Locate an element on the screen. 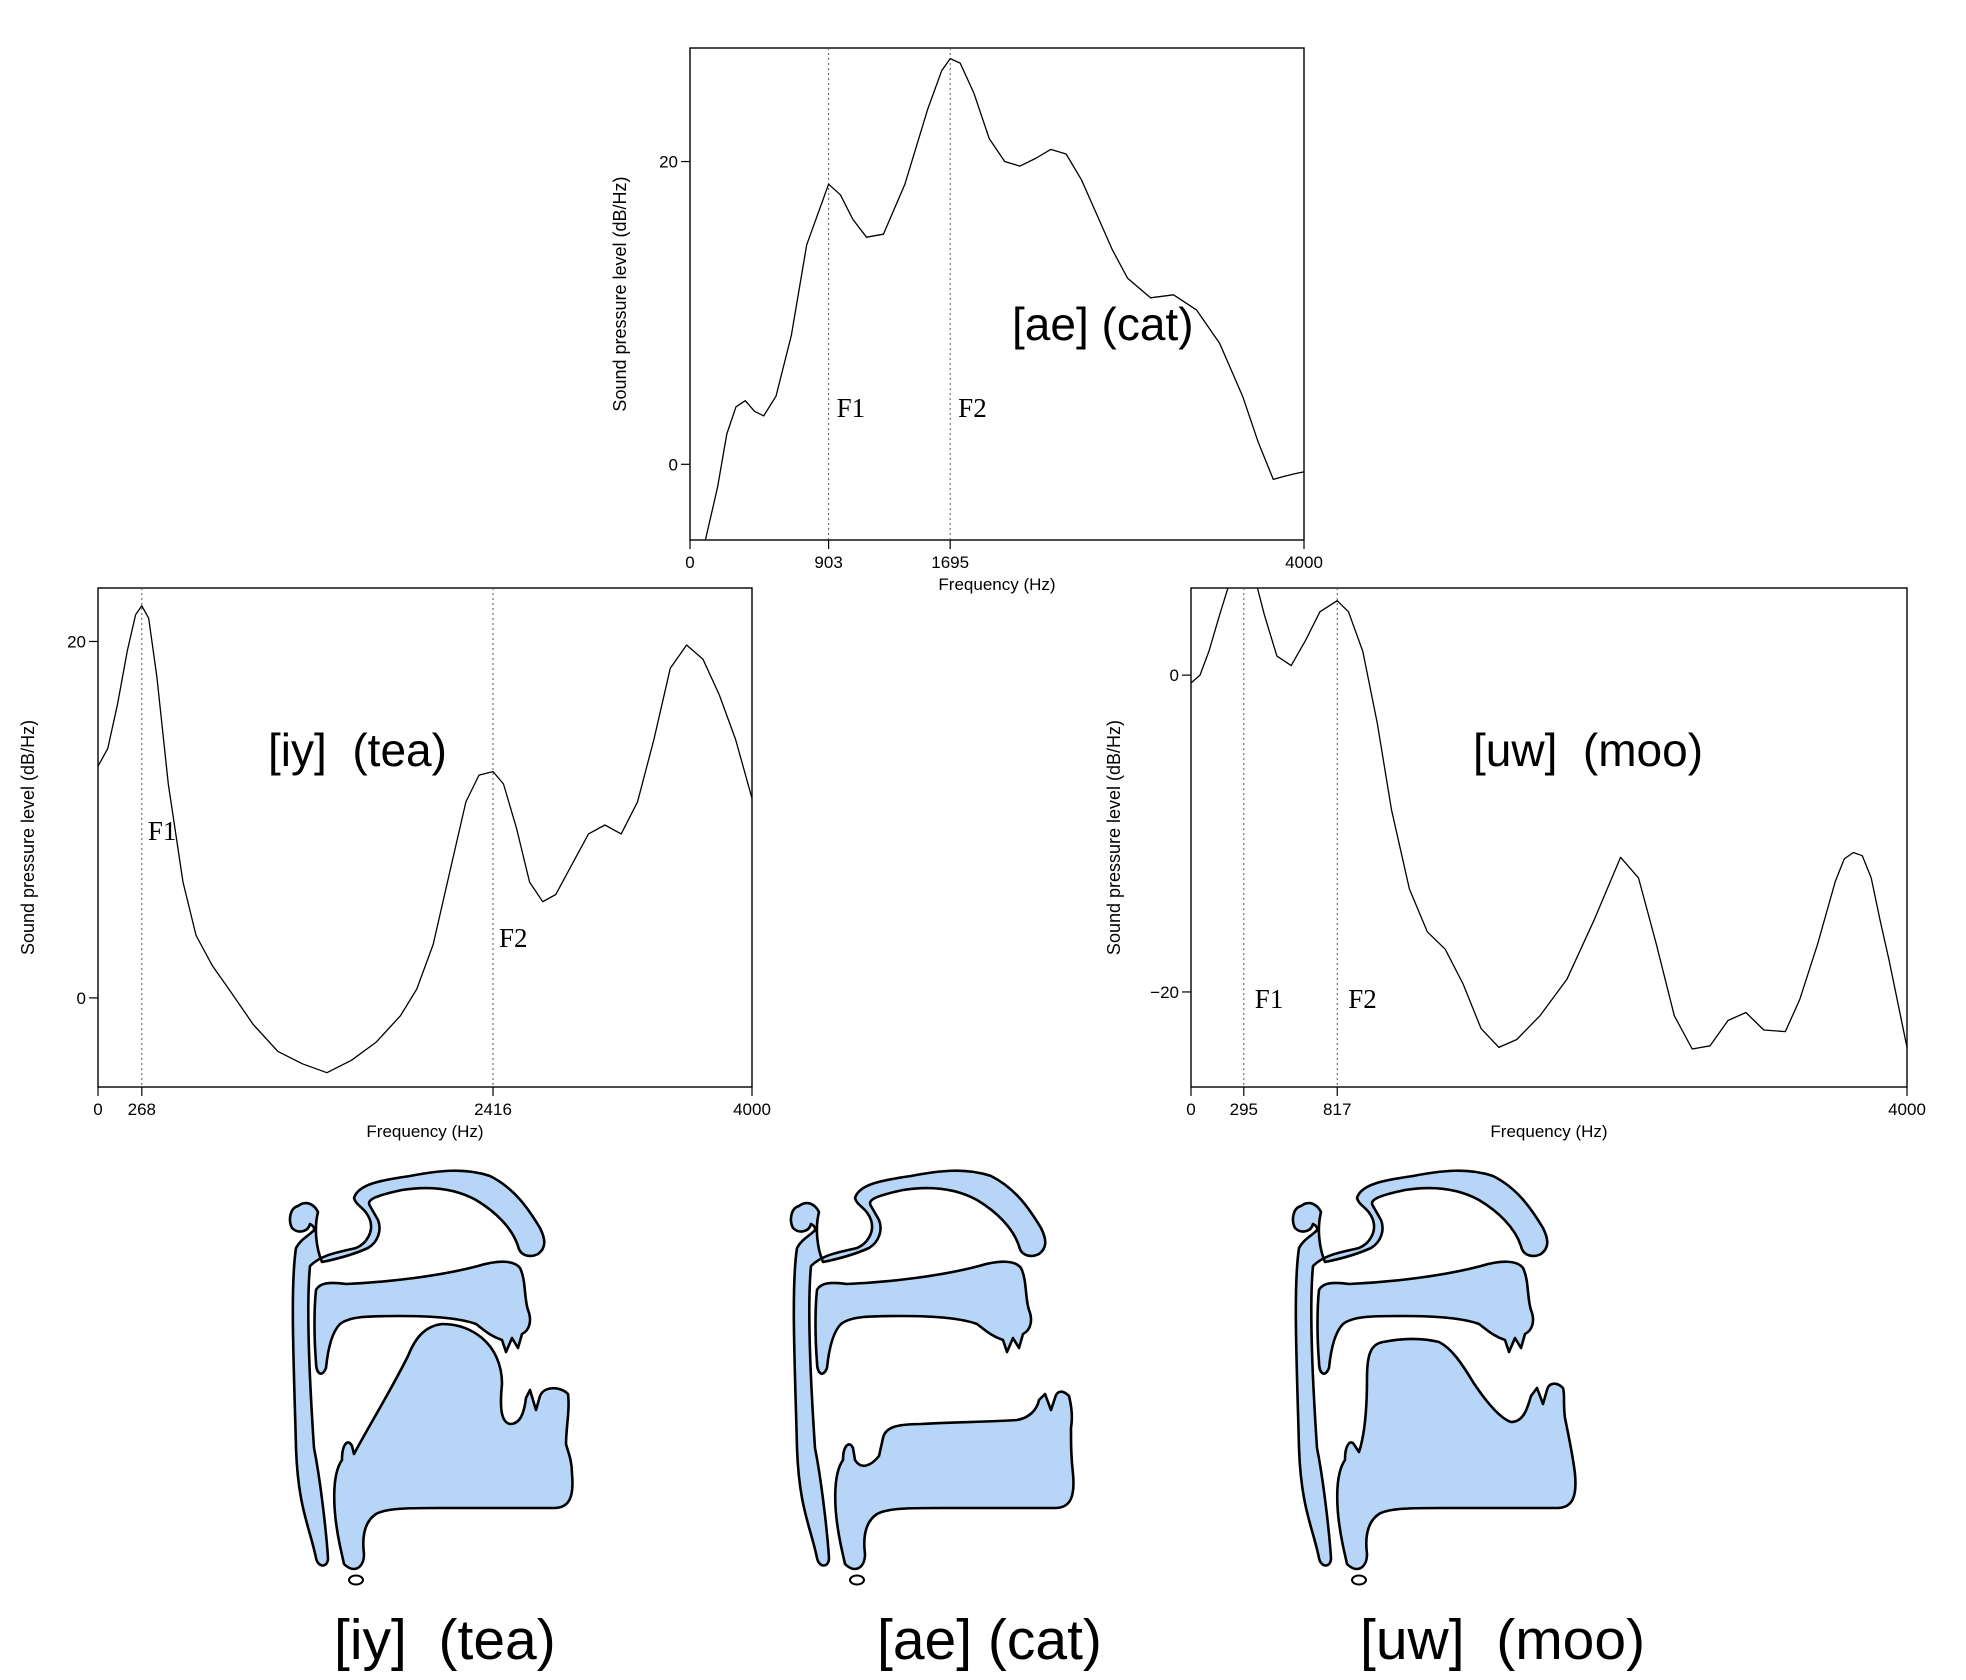 The height and width of the screenshot is (1680, 1966). caption-ae-cat: [ae] (cat) is located at coordinates (989, 1640).